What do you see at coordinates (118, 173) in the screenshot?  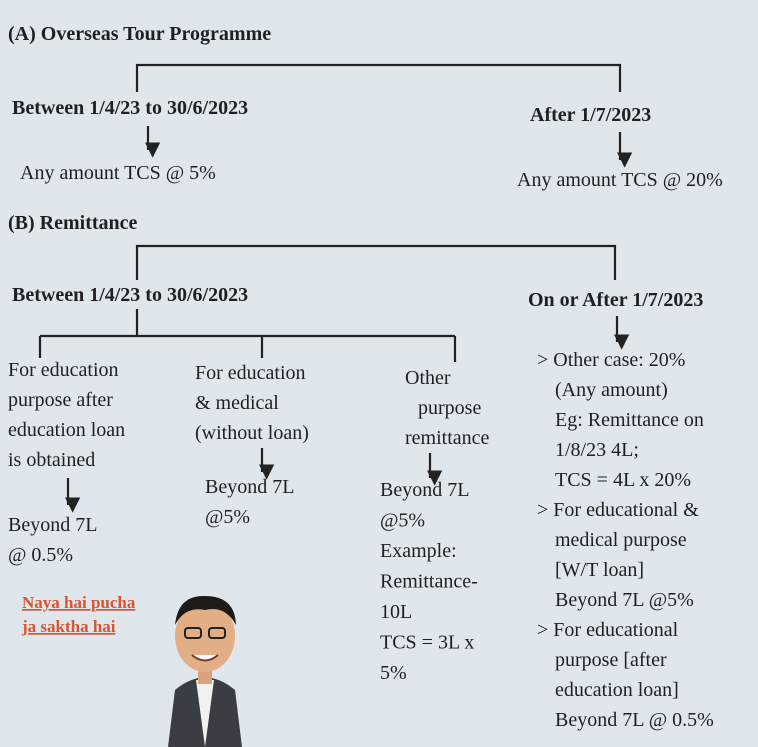 I see `result: Any amount TCS @ 5%` at bounding box center [118, 173].